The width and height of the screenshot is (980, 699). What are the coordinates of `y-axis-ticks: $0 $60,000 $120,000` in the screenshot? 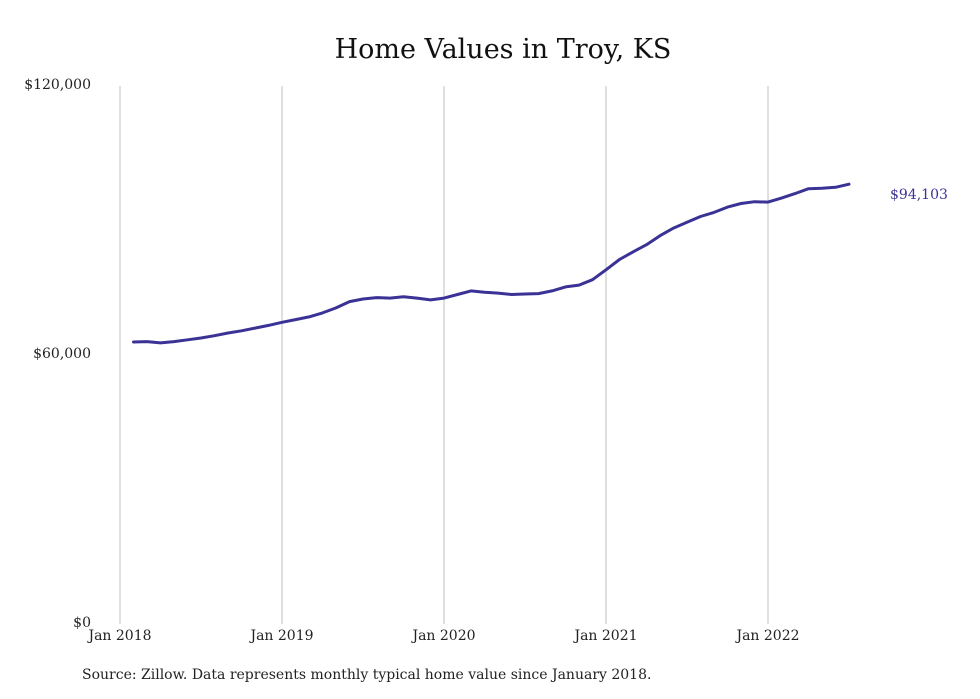 It's located at (57, 354).